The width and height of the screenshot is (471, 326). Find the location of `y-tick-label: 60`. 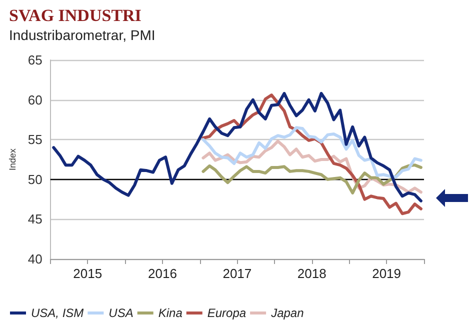

y-tick-label: 60 is located at coordinates (35, 100).